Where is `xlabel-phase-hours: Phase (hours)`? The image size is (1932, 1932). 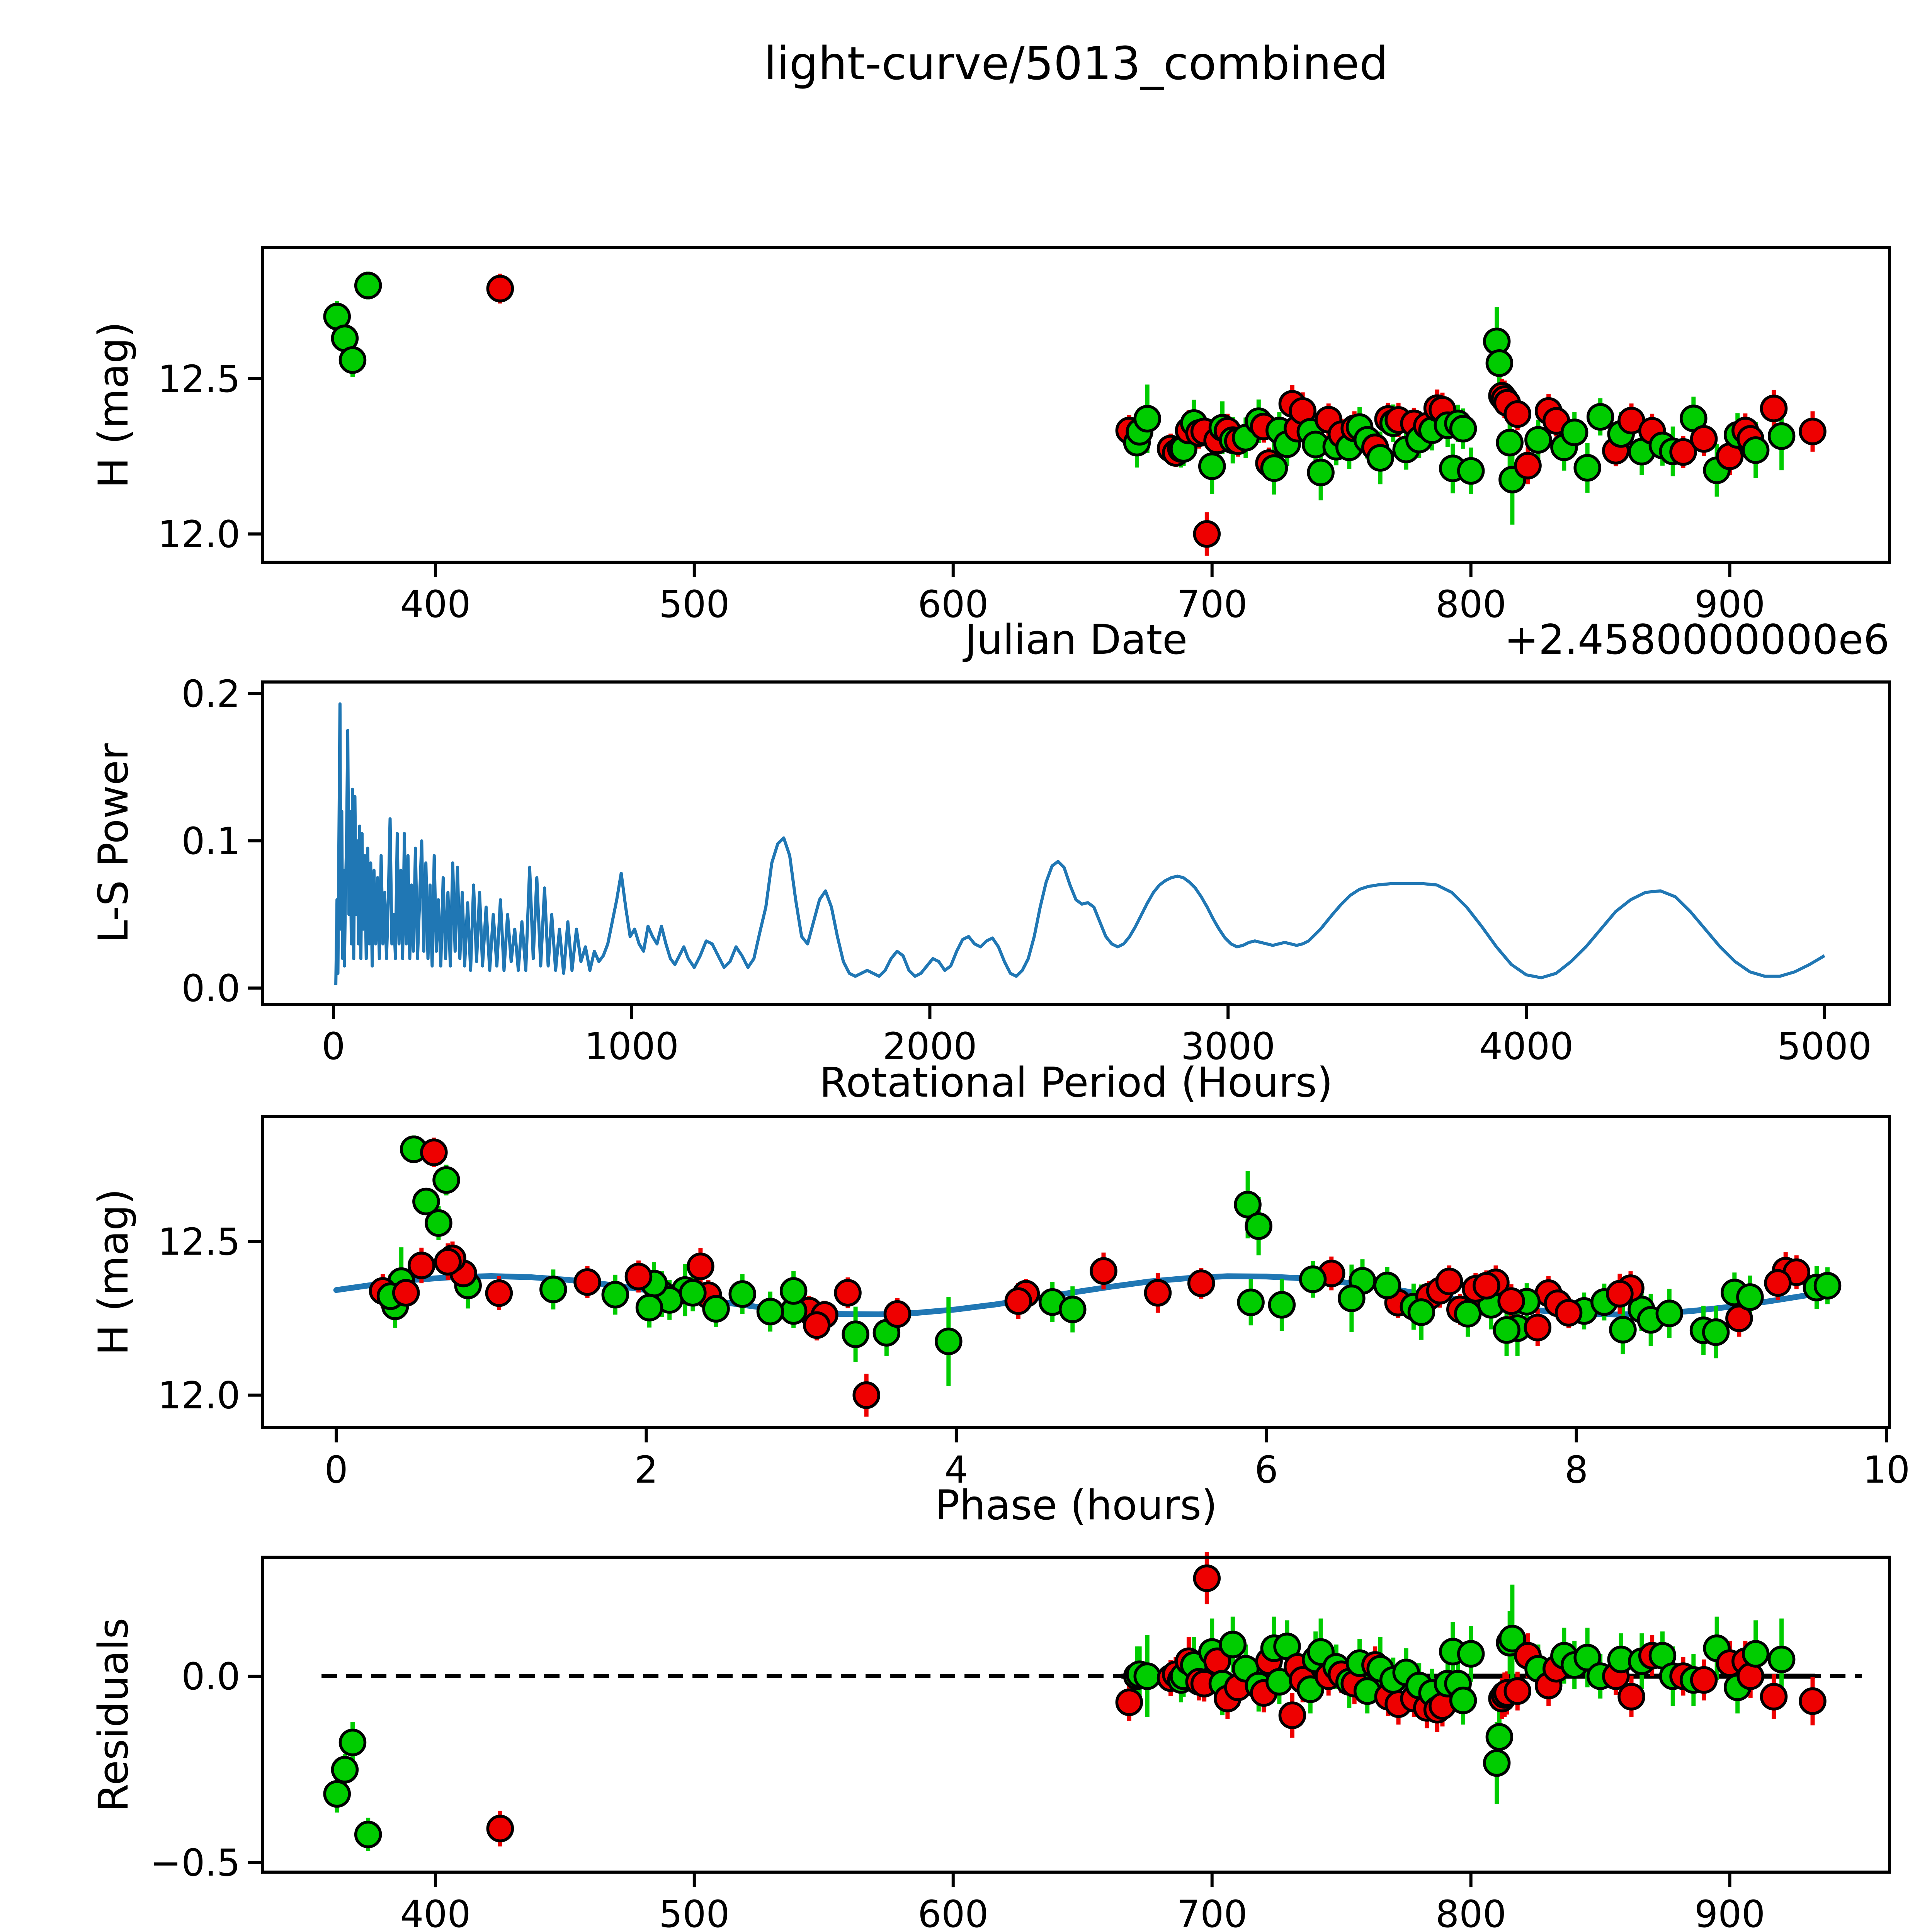 xlabel-phase-hours: Phase (hours) is located at coordinates (1077, 1505).